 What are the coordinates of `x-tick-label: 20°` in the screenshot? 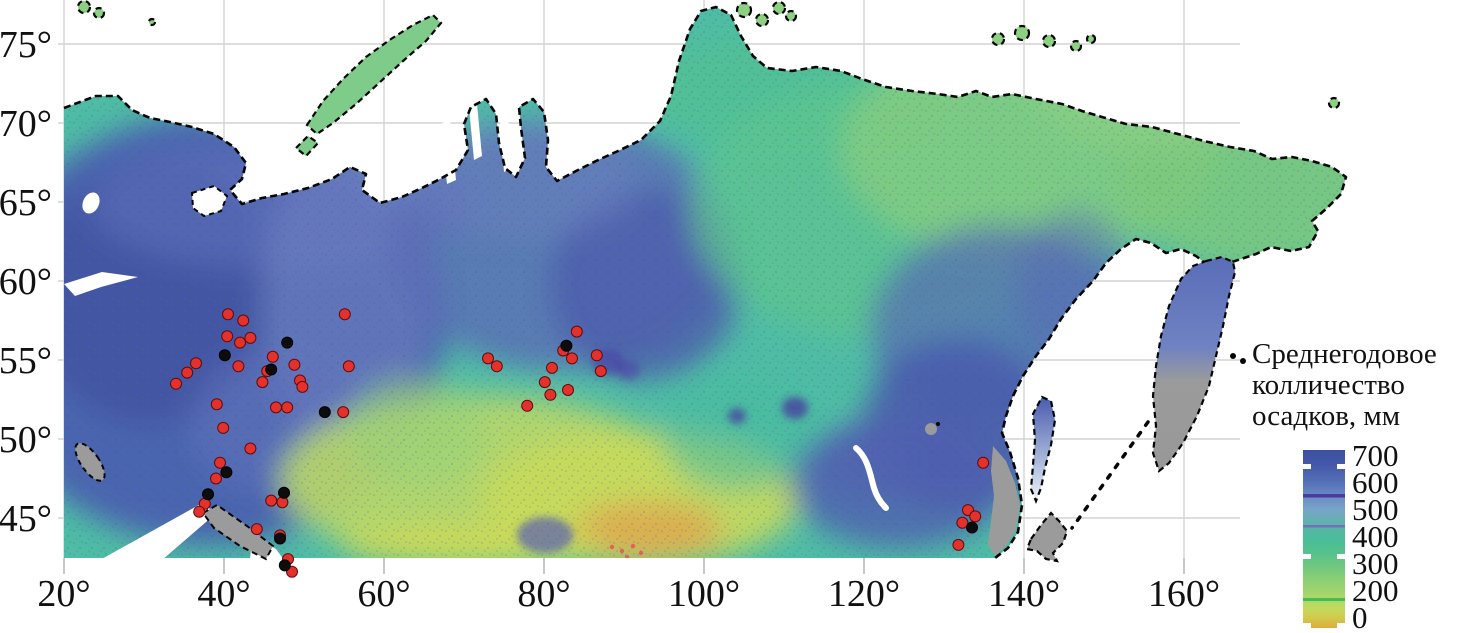 It's located at (63, 594).